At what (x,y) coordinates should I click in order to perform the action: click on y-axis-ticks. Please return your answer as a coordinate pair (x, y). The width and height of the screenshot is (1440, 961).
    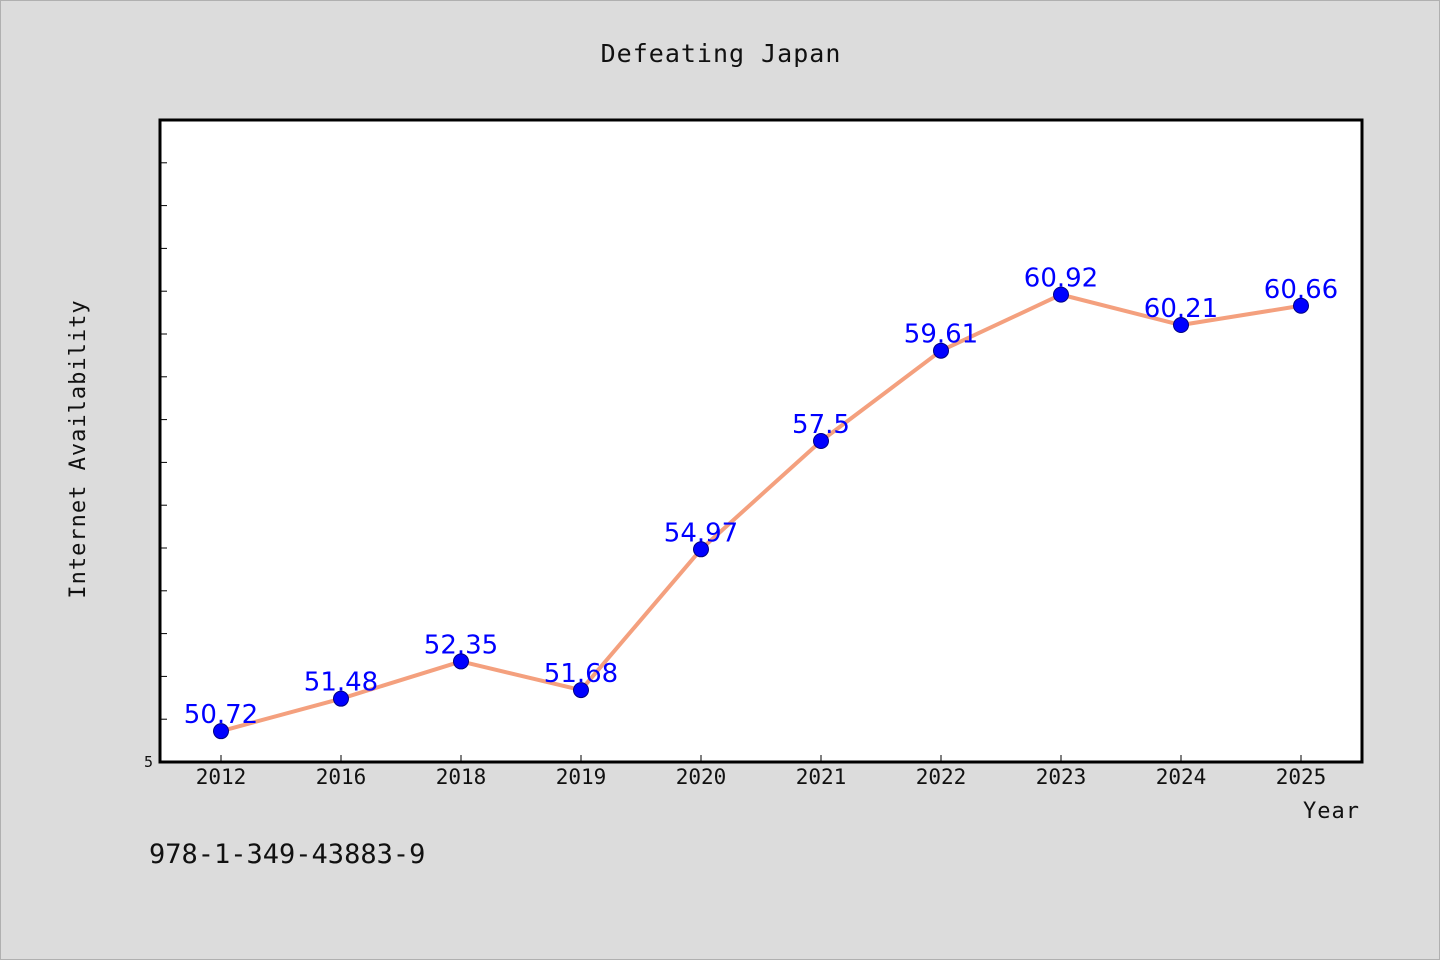
    Looking at the image, I should click on (163, 441).